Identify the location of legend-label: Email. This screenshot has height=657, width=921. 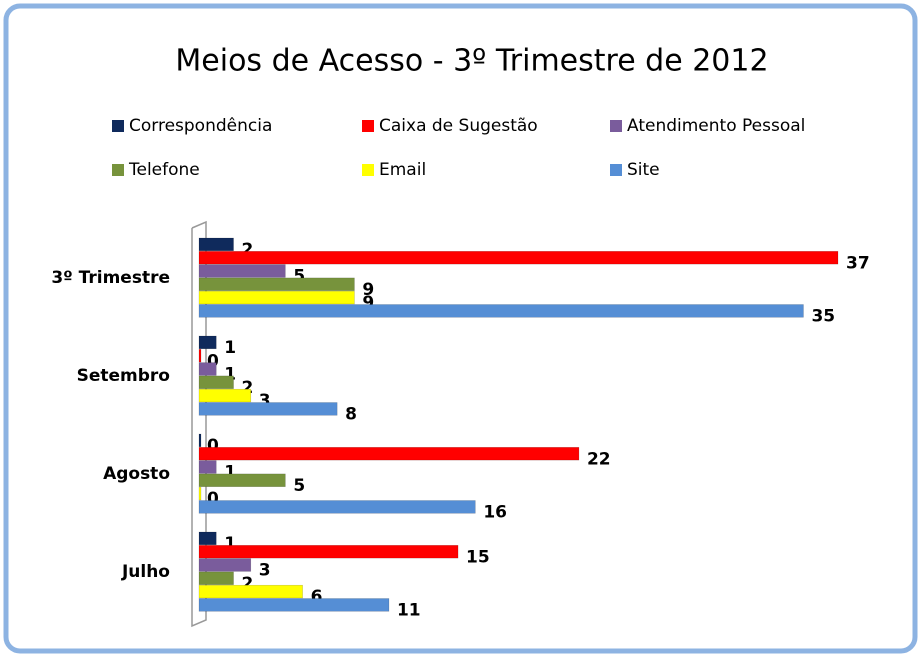
(402, 170).